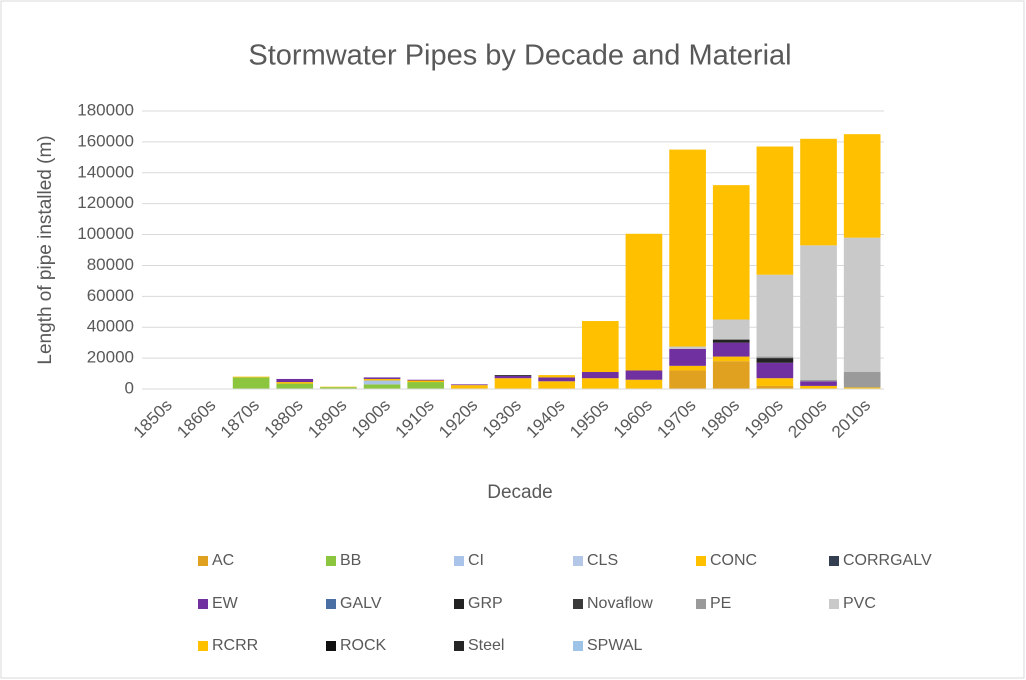  I want to click on legend-label: CI, so click(476, 560).